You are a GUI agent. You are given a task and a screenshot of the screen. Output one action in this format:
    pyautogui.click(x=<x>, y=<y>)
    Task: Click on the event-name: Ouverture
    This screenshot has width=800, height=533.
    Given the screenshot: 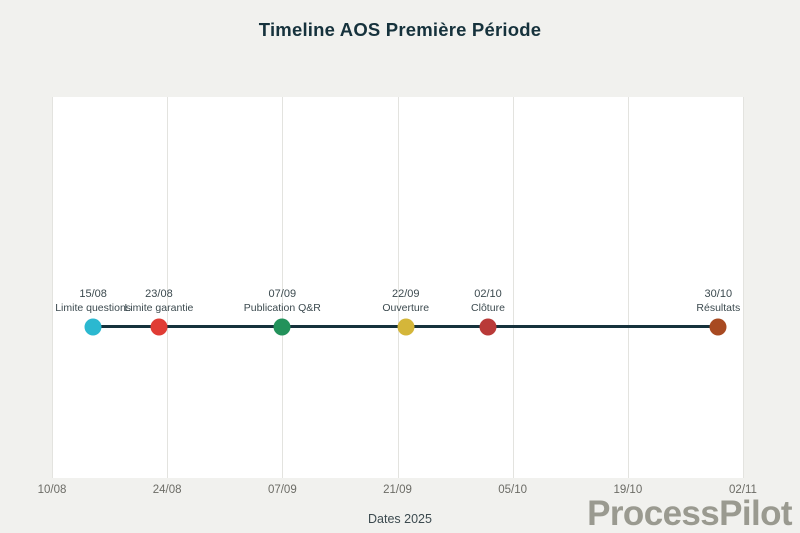 What is the action you would take?
    pyautogui.click(x=406, y=307)
    